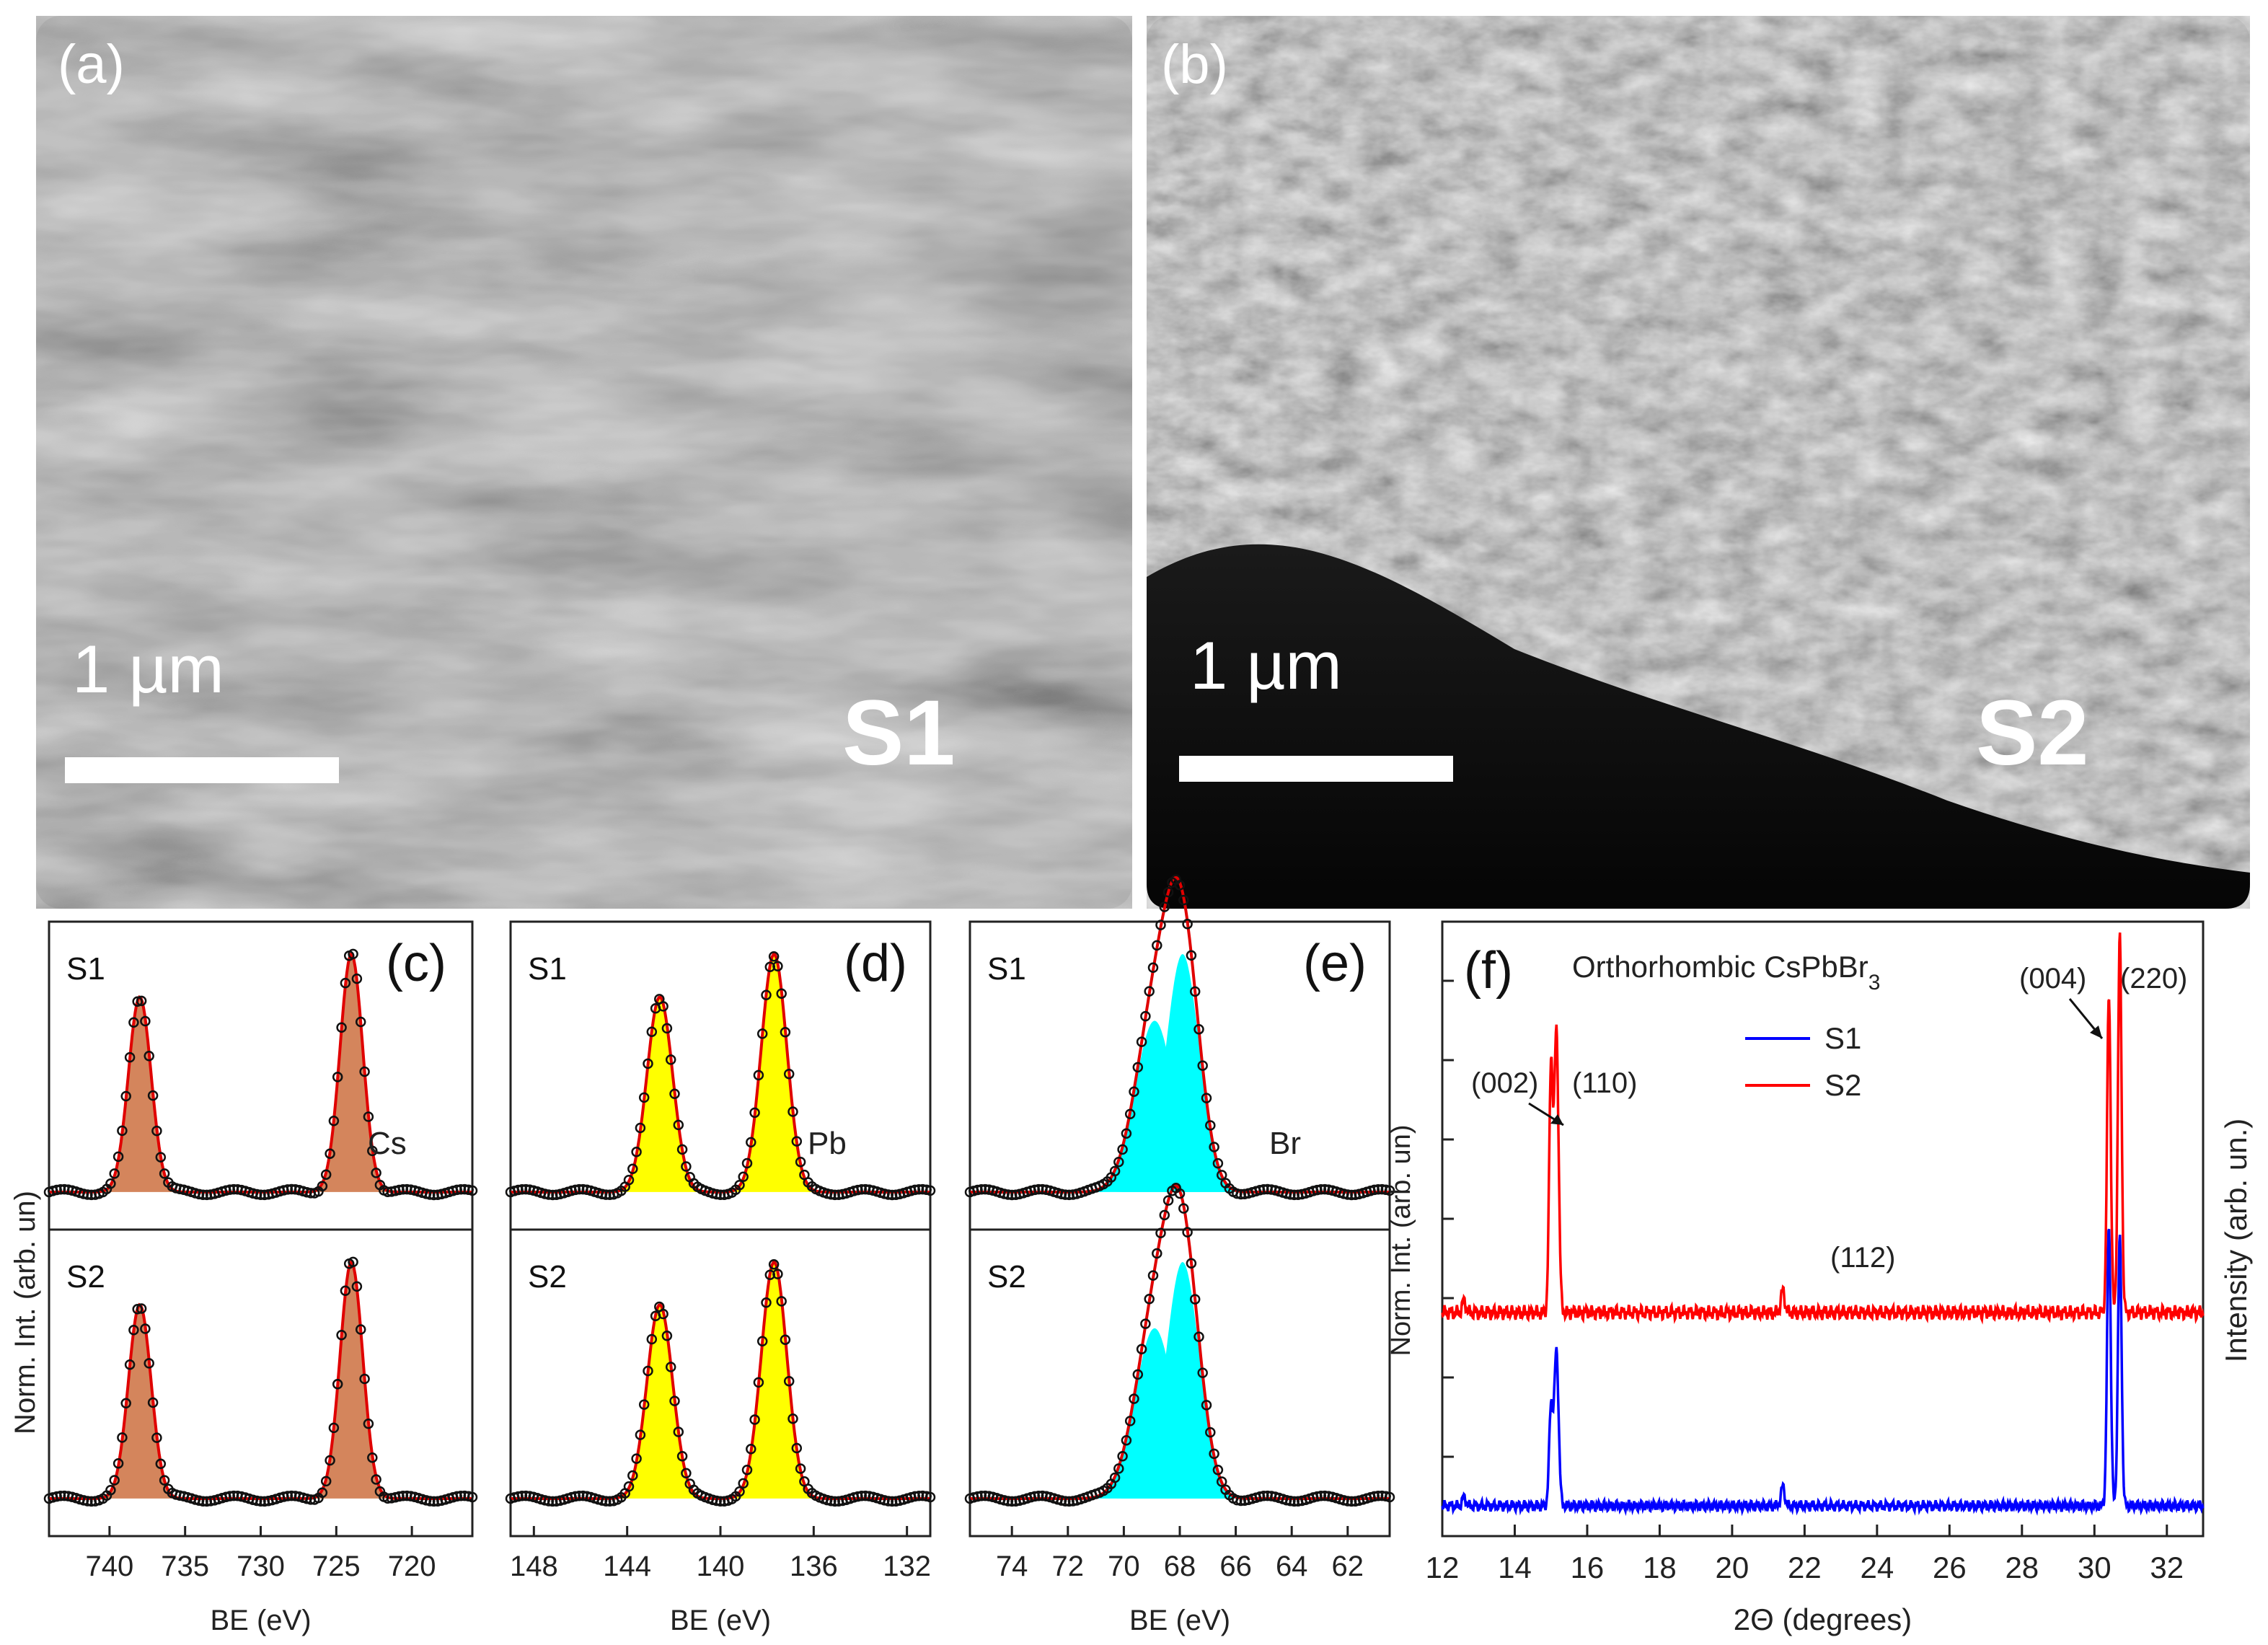 The height and width of the screenshot is (1645, 2268). What do you see at coordinates (827, 1143) in the screenshot?
I see `element-label-d: Pb` at bounding box center [827, 1143].